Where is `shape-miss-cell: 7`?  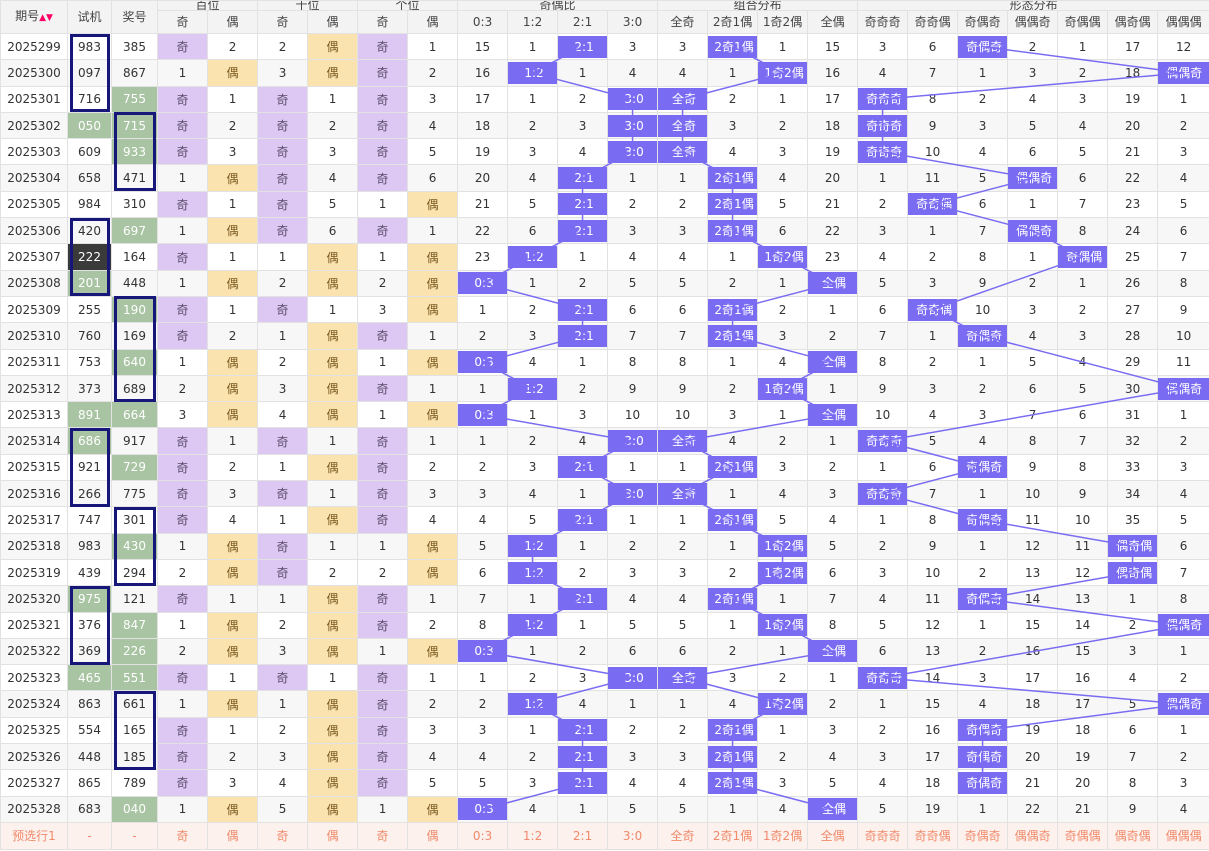
shape-miss-cell: 7 is located at coordinates (1033, 415).